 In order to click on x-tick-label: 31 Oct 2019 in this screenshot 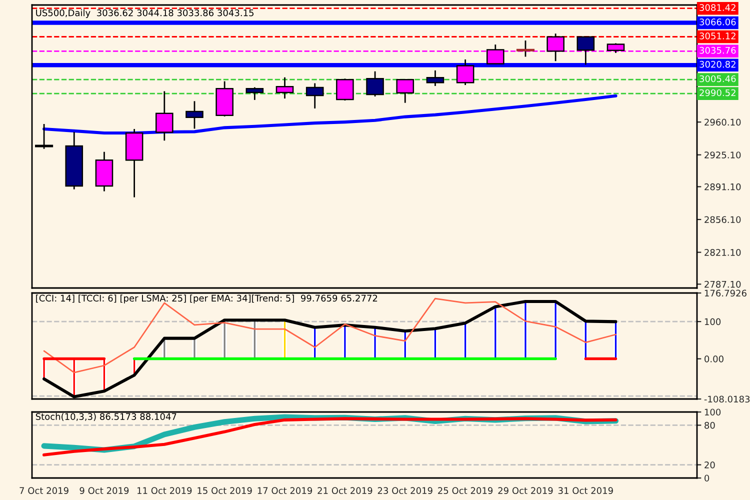, I will do `click(585, 490)`.